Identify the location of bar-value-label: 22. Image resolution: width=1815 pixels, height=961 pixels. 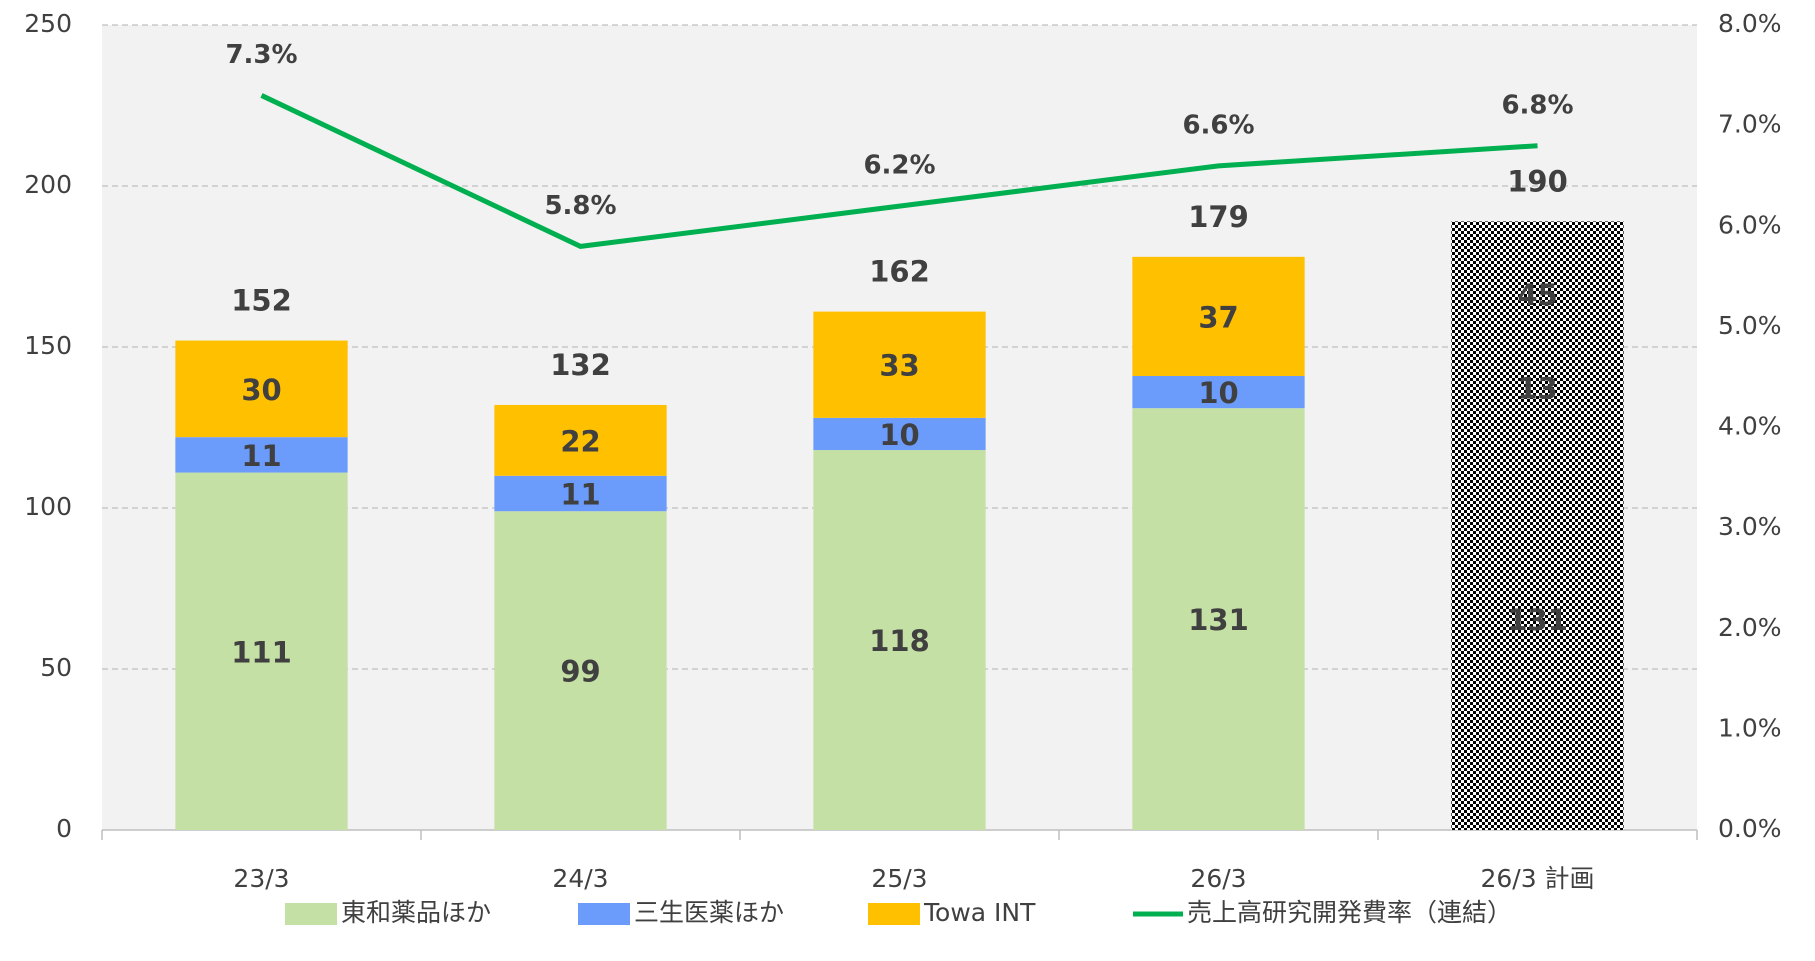
(580, 441).